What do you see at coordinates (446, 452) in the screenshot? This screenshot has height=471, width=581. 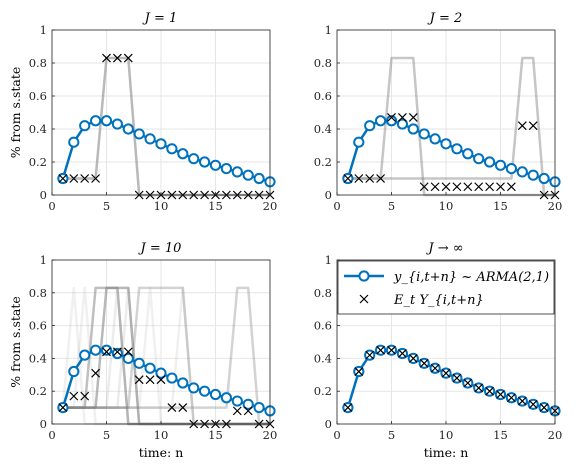 I see `x-axis-label: time: n` at bounding box center [446, 452].